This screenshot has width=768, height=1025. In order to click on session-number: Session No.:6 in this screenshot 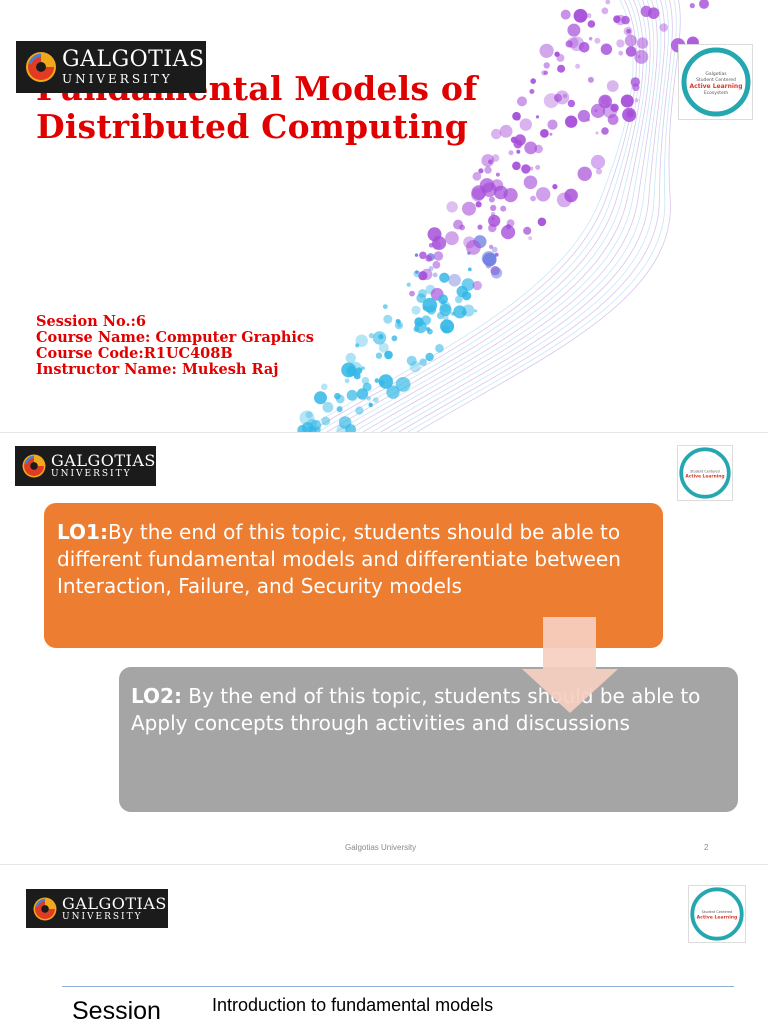, I will do `click(91, 321)`.